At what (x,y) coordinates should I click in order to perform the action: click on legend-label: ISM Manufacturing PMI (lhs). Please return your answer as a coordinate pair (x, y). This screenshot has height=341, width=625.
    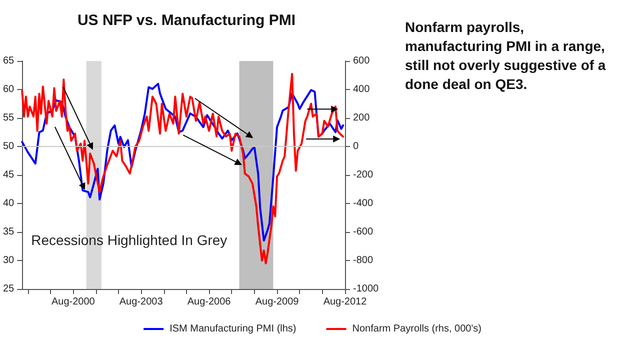
    Looking at the image, I should click on (233, 329).